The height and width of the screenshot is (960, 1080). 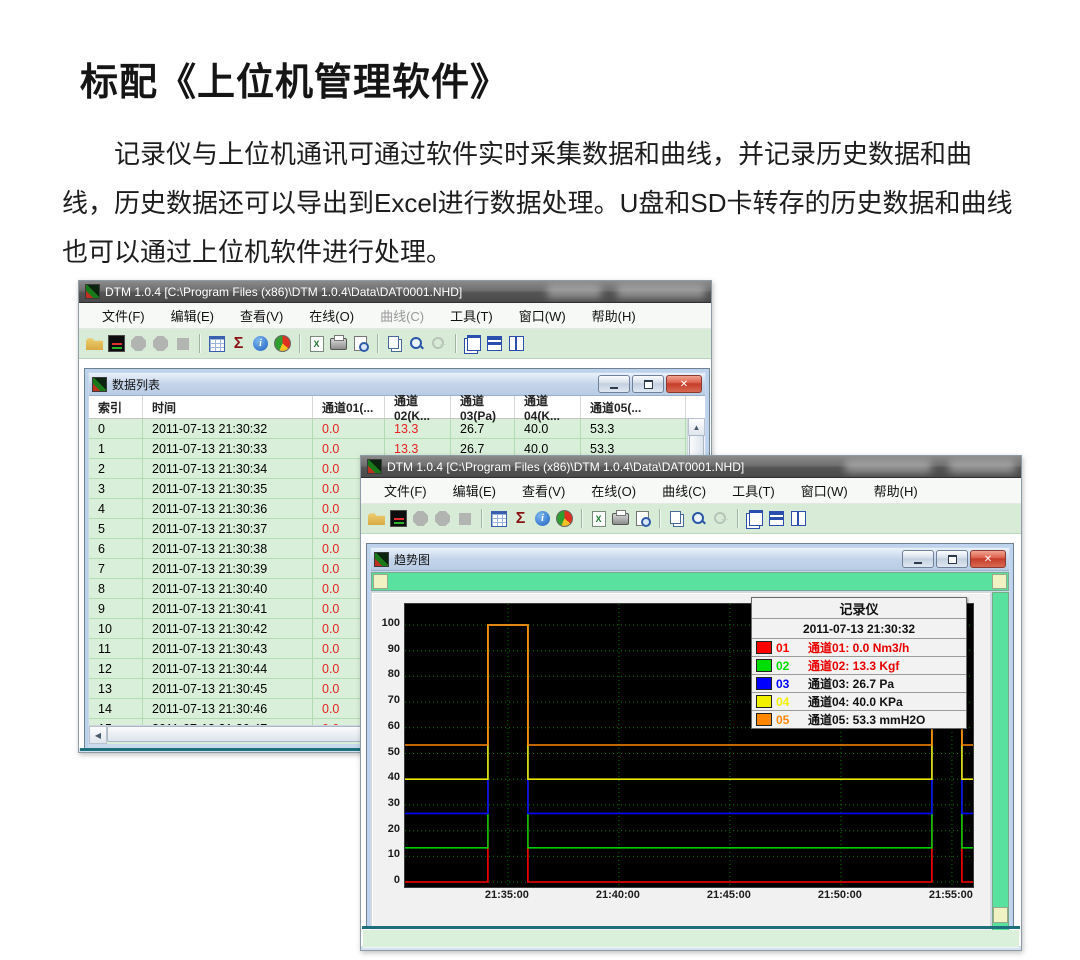 What do you see at coordinates (483, 408) in the screenshot?
I see `column-header: 通道03(Pa)` at bounding box center [483, 408].